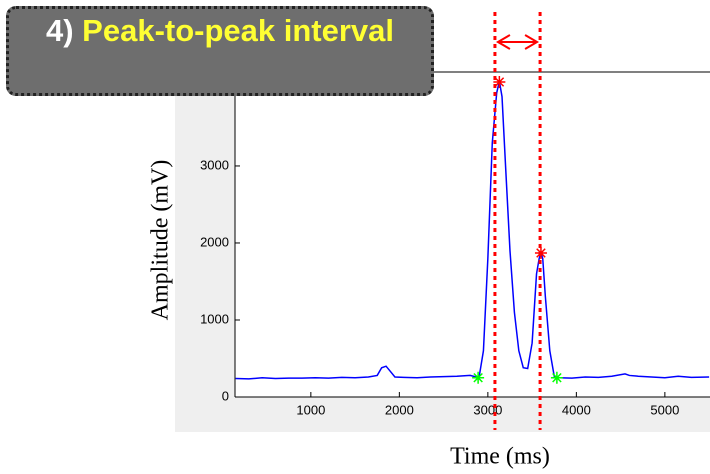 The width and height of the screenshot is (710, 474). Describe the element at coordinates (59, 30) in the screenshot. I see `annotation-number: 4)` at that location.